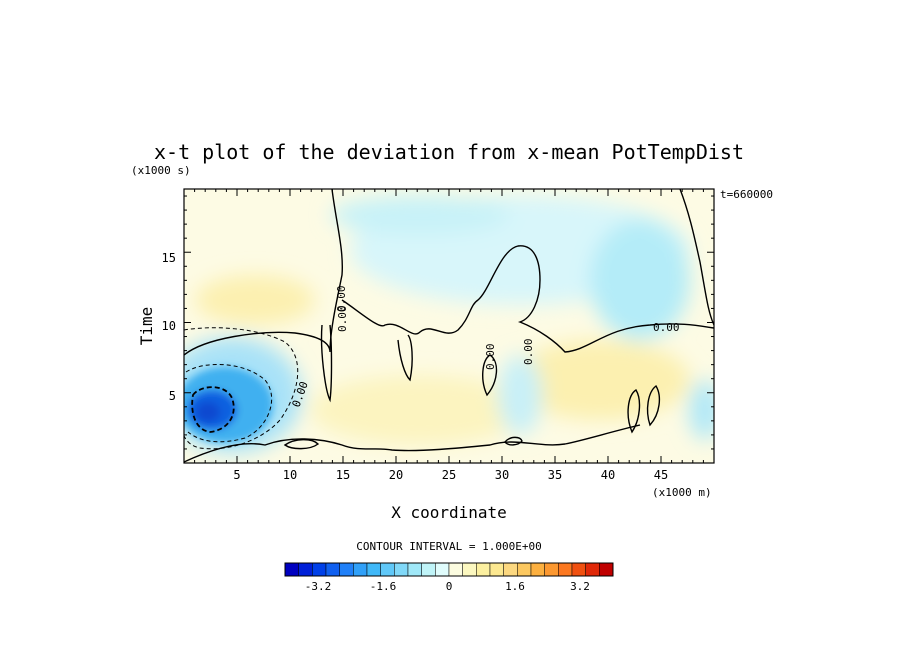  What do you see at coordinates (169, 326) in the screenshot?
I see `y-tick-label: 10` at bounding box center [169, 326].